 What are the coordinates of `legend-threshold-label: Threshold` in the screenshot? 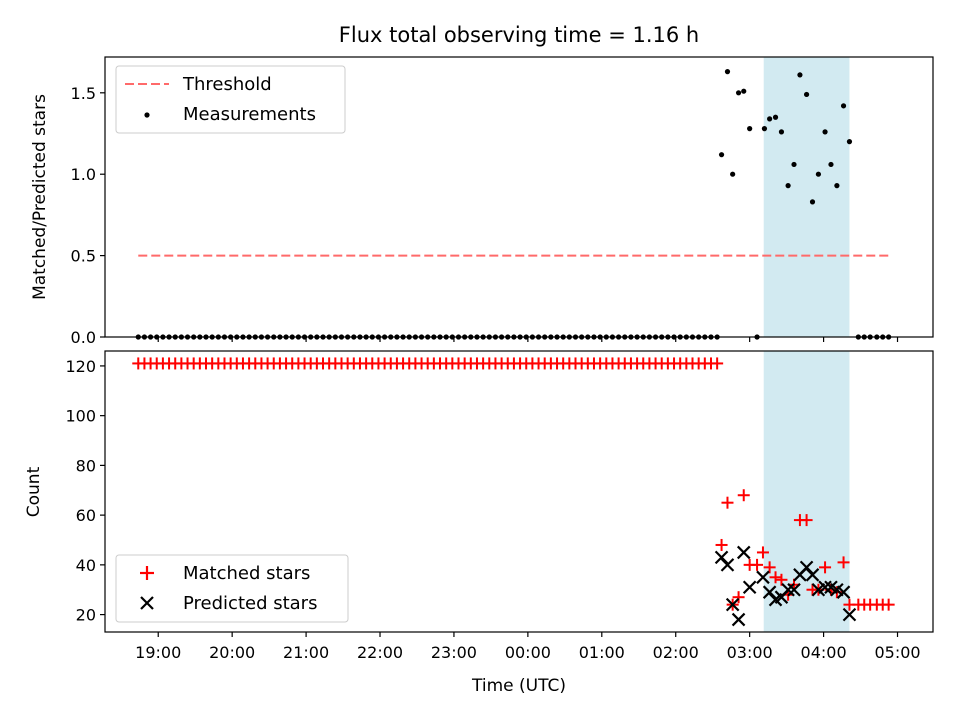 It's located at (227, 84).